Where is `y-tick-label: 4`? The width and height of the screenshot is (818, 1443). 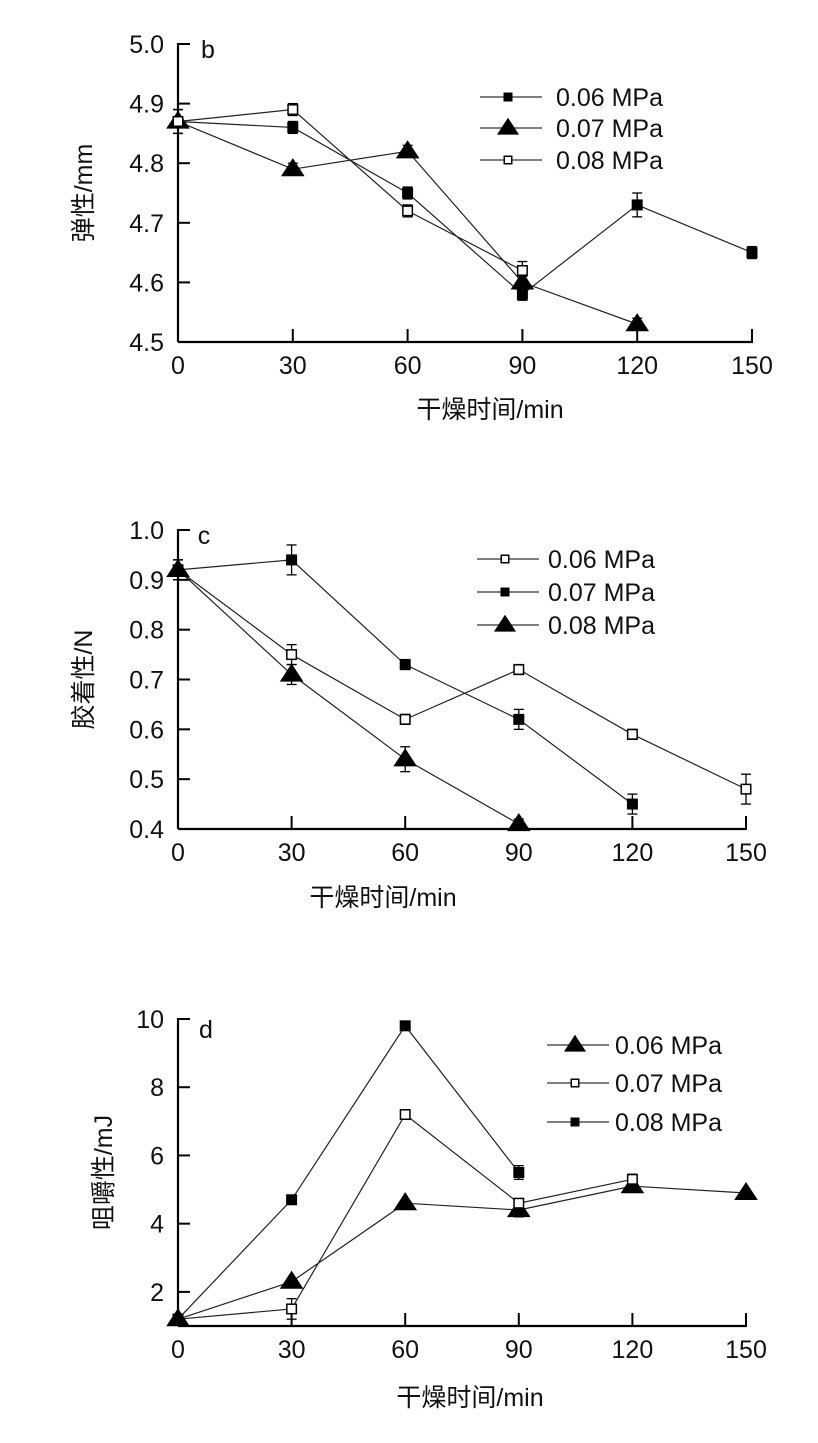 y-tick-label: 4 is located at coordinates (157, 1225).